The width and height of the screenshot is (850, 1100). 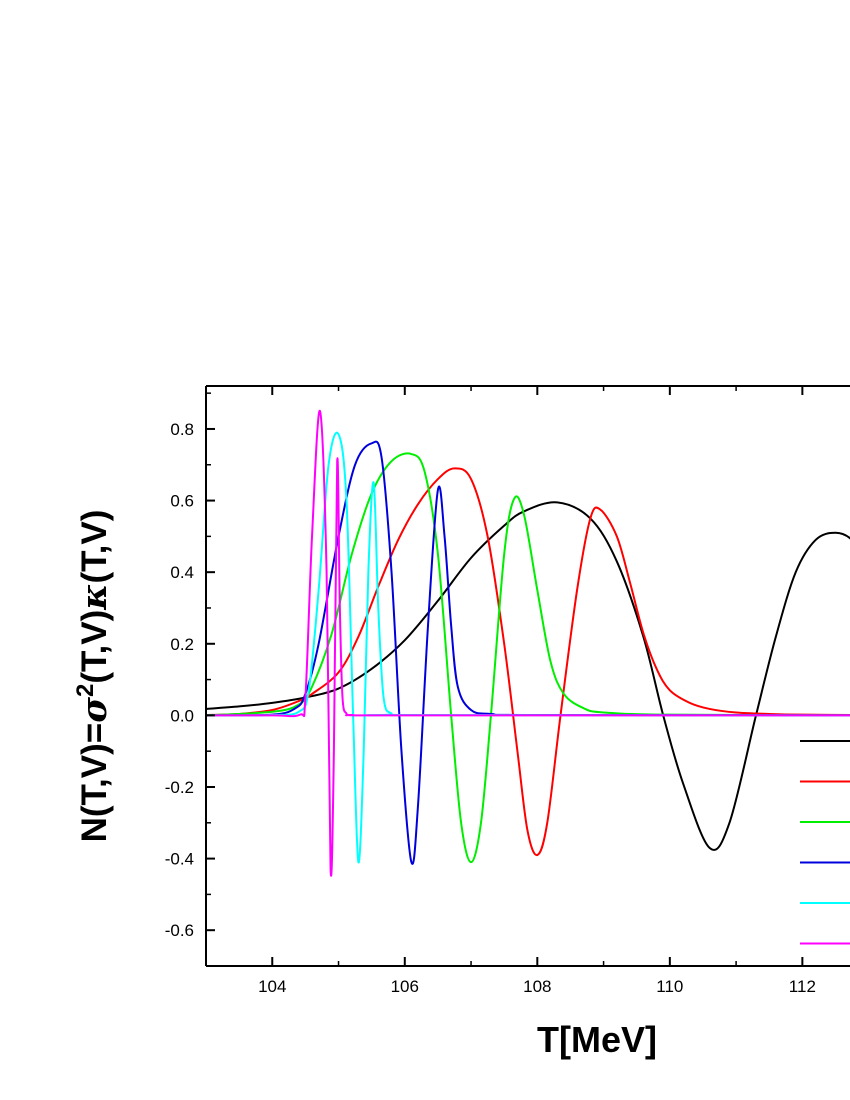 What do you see at coordinates (669, 986) in the screenshot?
I see `x-tick-label-3: 110` at bounding box center [669, 986].